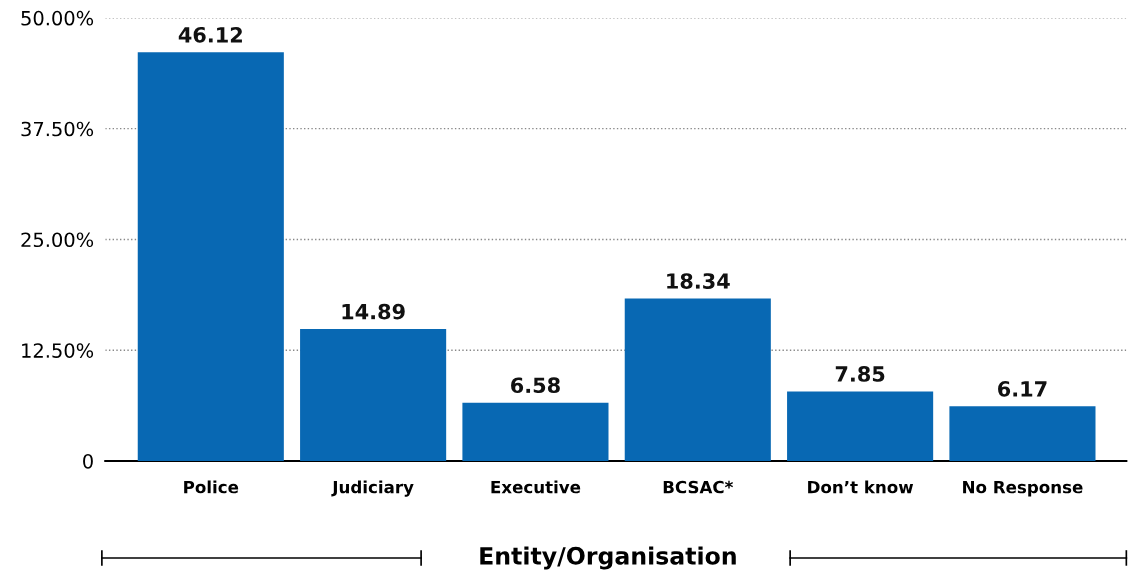 The image size is (1132, 577). What do you see at coordinates (535, 385) in the screenshot?
I see `data-label: 6.58` at bounding box center [535, 385].